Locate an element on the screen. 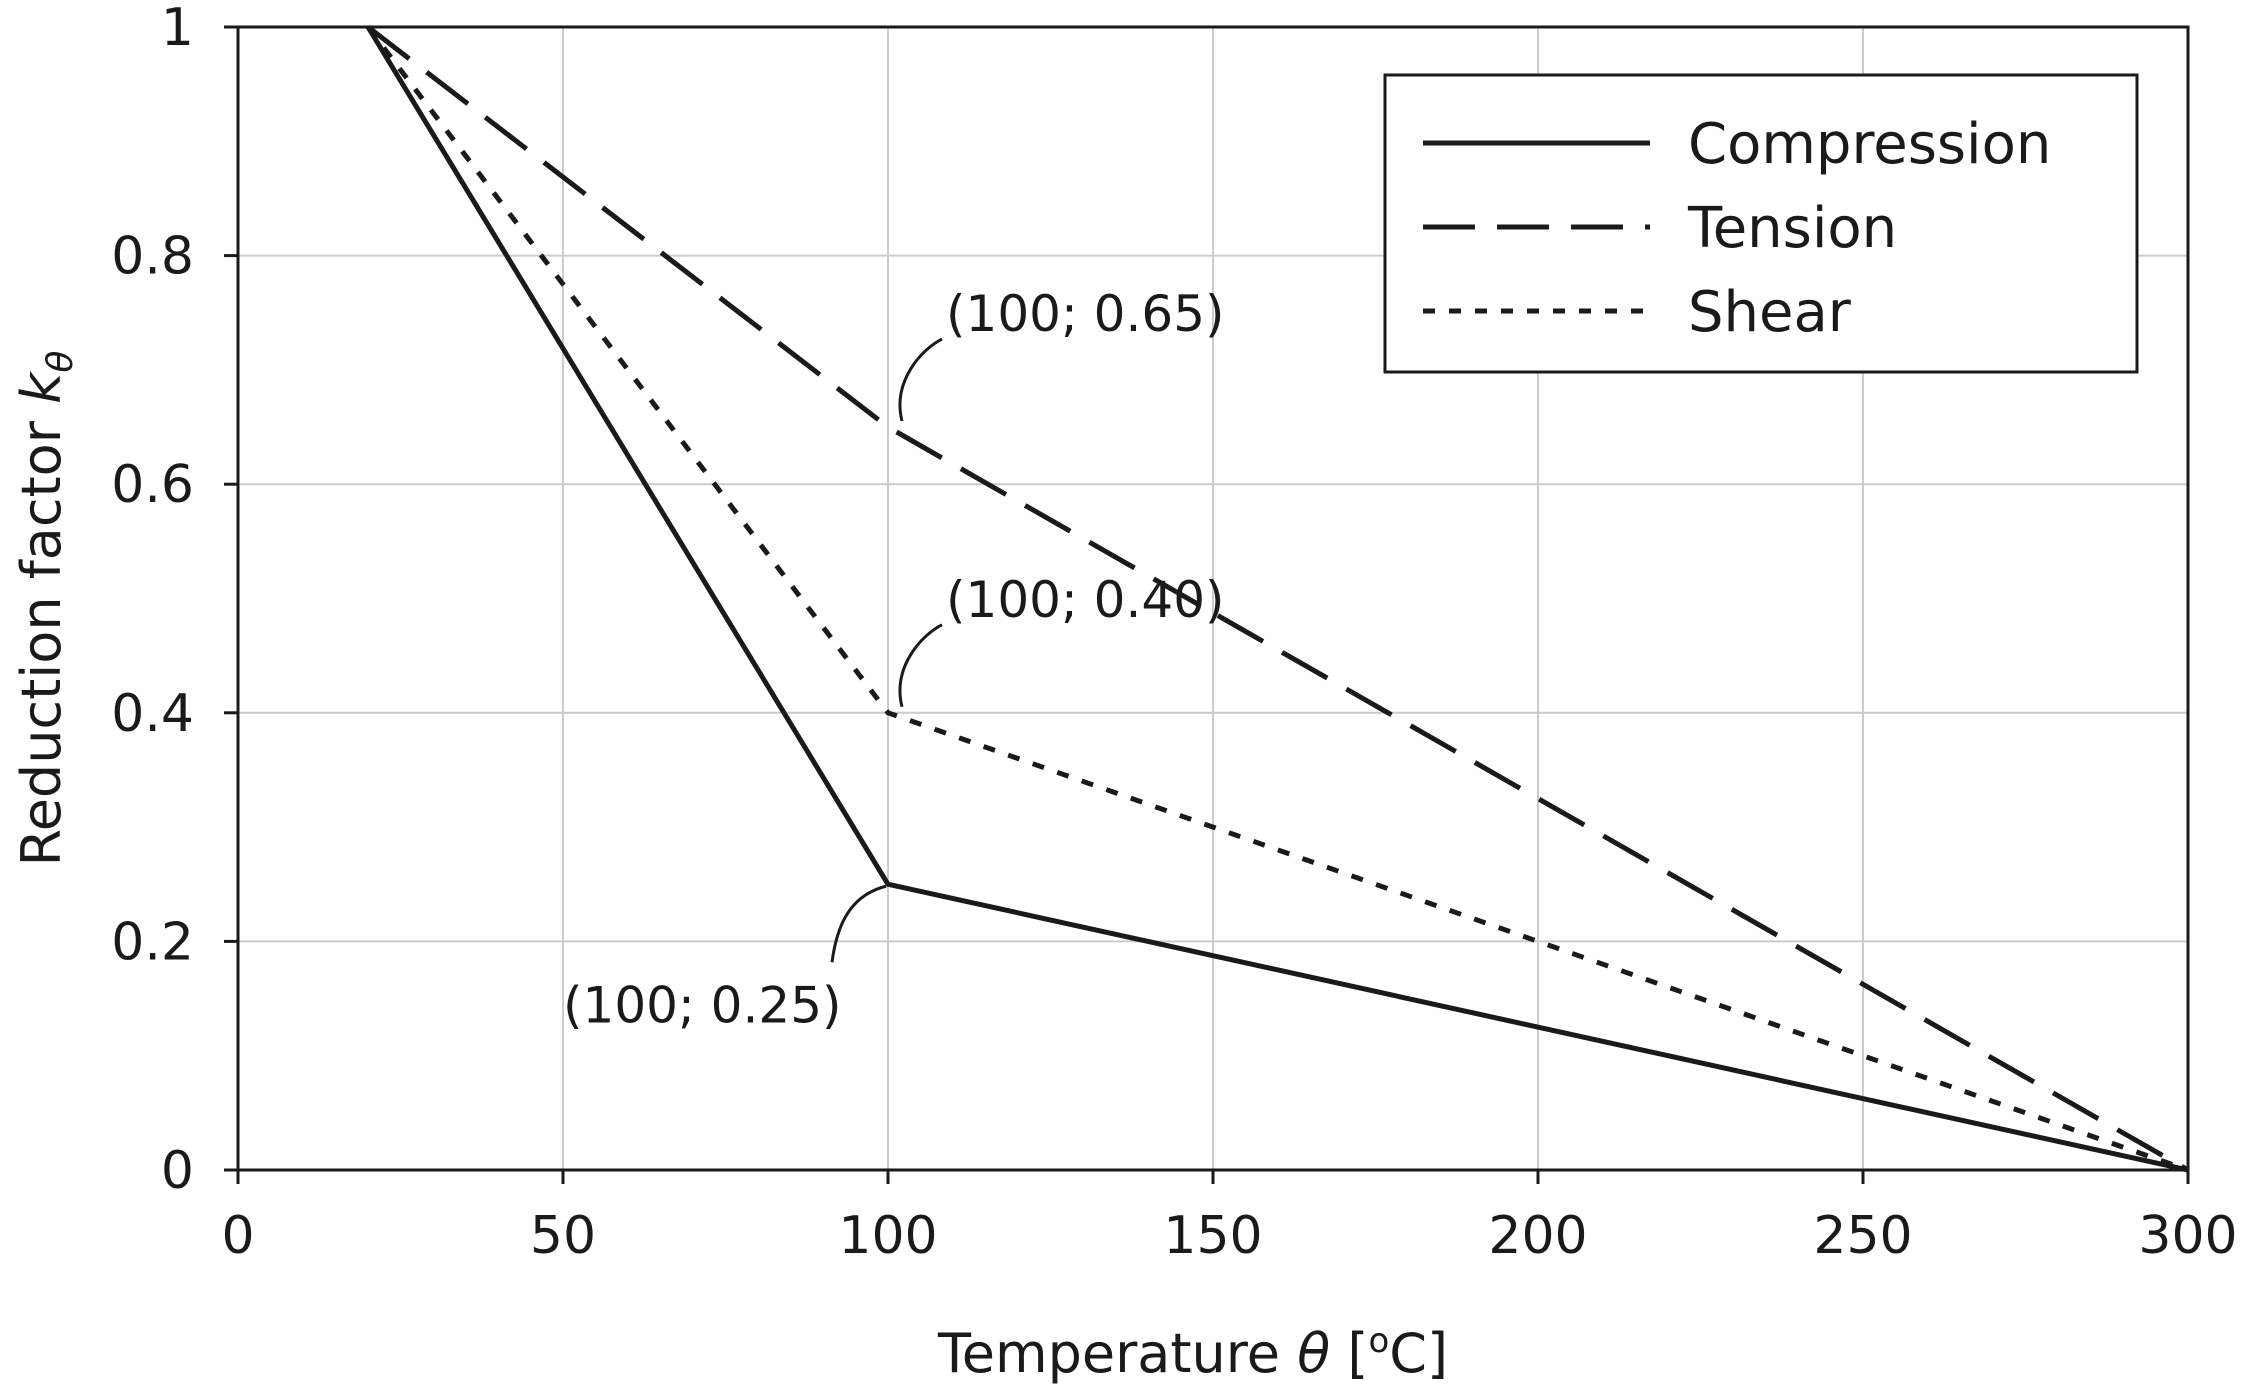  y-axis-title: Reduction factor kθ is located at coordinates (45, 609).